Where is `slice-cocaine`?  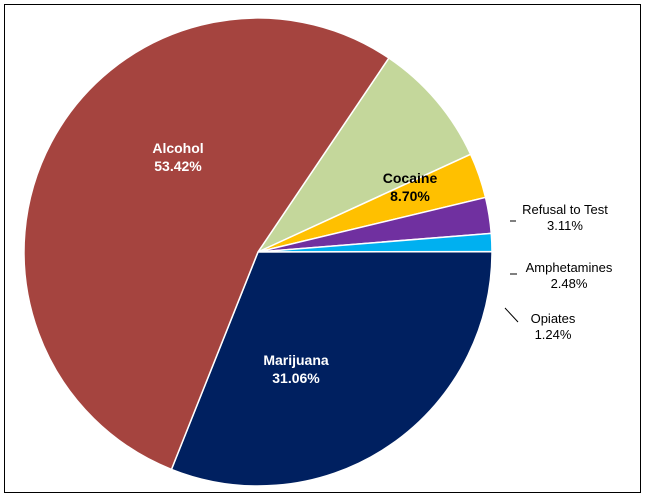 slice-cocaine is located at coordinates (363, 155).